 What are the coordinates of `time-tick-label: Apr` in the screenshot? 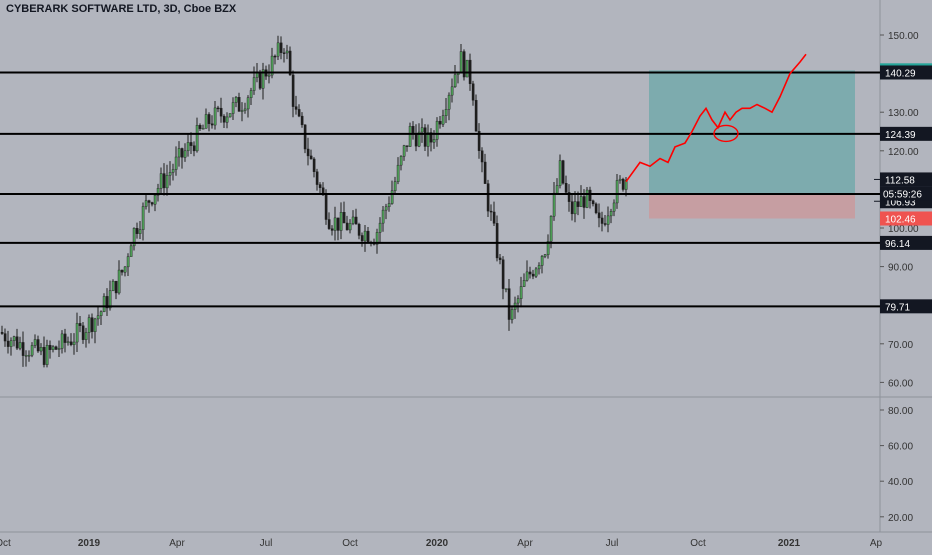 It's located at (525, 543).